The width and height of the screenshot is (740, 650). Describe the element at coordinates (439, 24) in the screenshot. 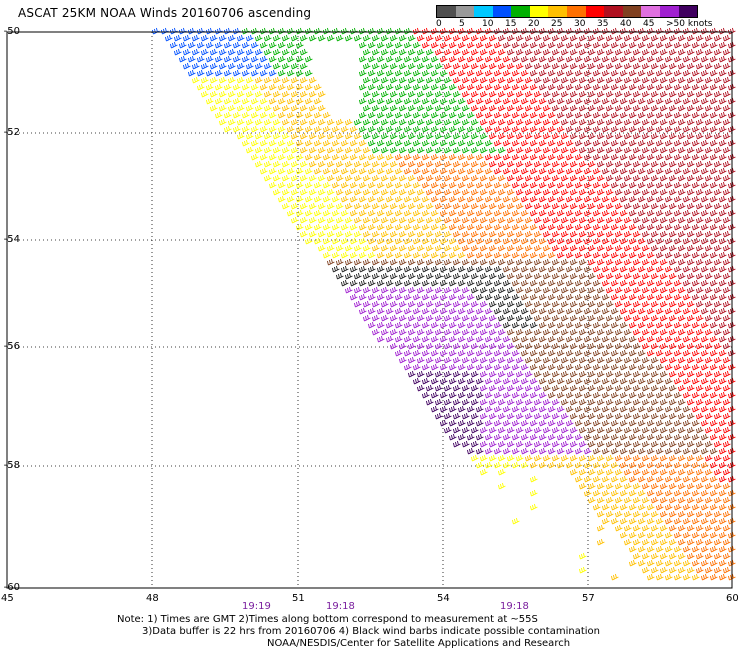

I see `legend-label: 0` at that location.